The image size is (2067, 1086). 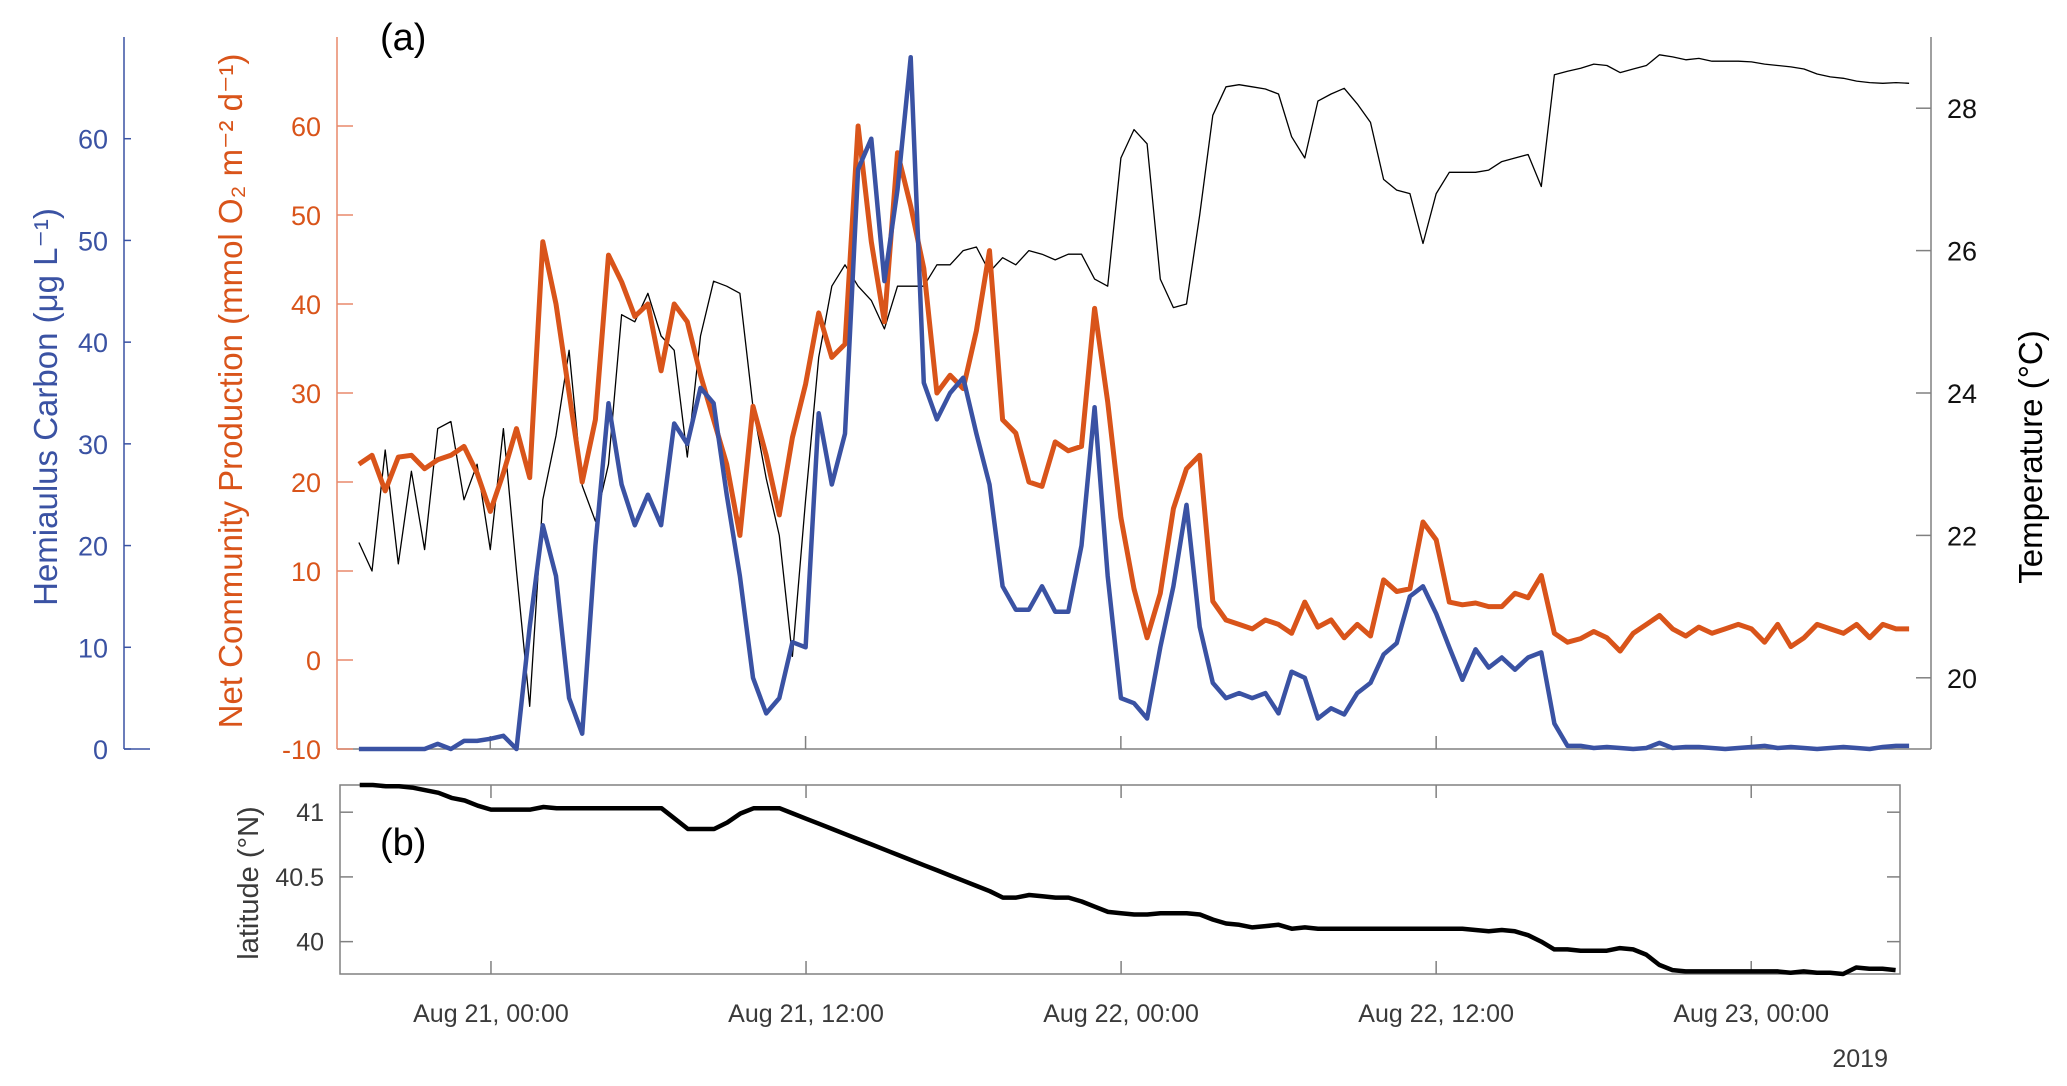 What do you see at coordinates (306, 483) in the screenshot?
I see `ncp-tick-label: 20` at bounding box center [306, 483].